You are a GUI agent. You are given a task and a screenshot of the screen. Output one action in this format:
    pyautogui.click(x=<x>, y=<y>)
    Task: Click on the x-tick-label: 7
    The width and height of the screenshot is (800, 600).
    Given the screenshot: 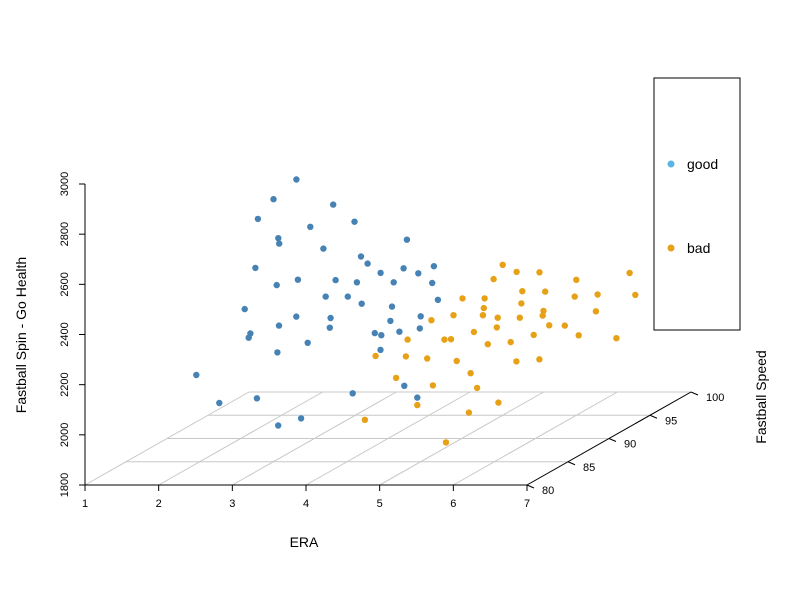 What is the action you would take?
    pyautogui.click(x=527, y=504)
    